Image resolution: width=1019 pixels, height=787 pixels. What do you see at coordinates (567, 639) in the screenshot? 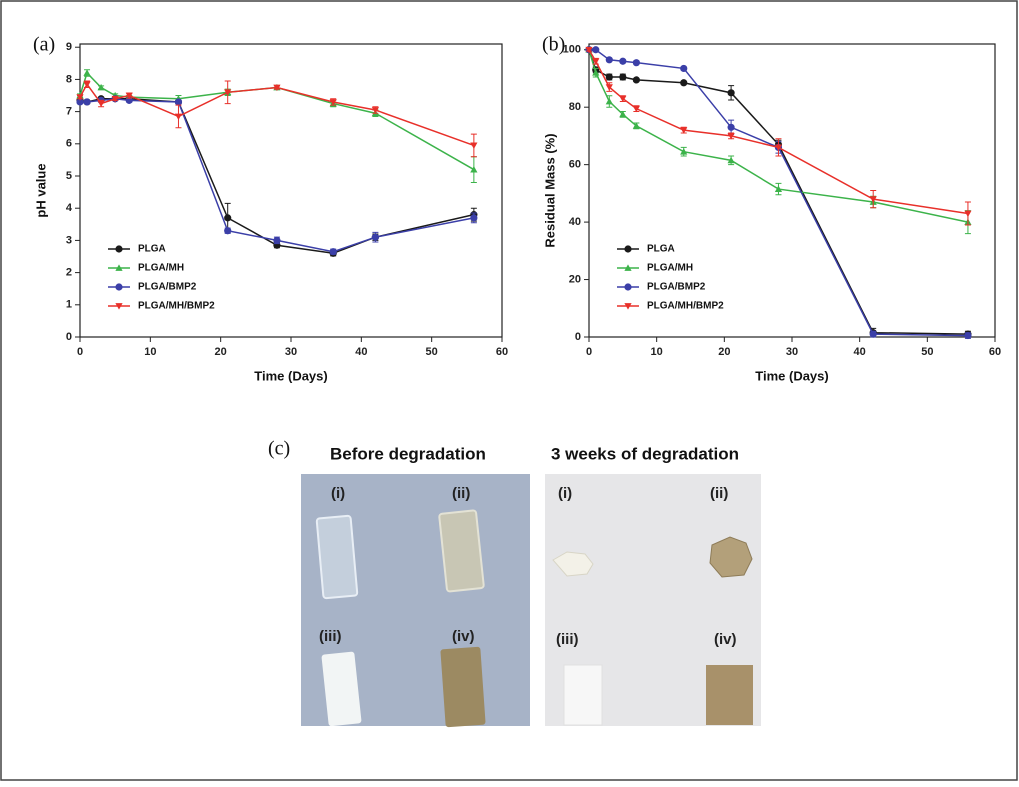
I see `sample-label: (iii)` at bounding box center [567, 639].